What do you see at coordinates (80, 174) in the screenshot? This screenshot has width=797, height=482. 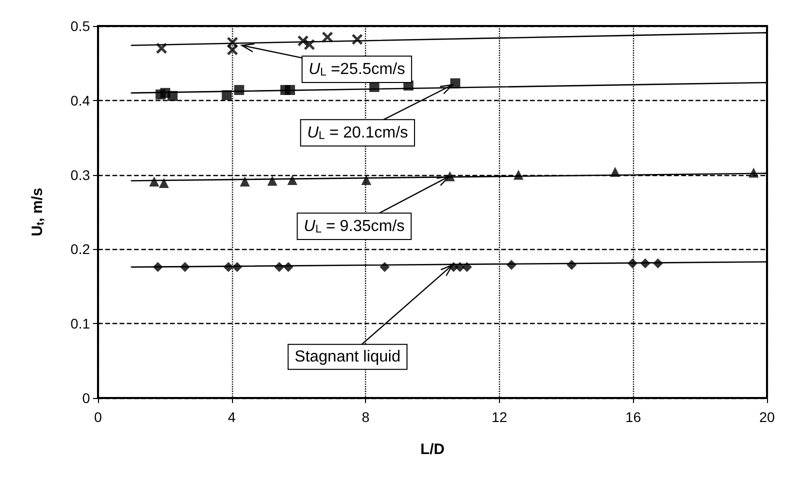 I see `y-tick-label: 0.3` at bounding box center [80, 174].